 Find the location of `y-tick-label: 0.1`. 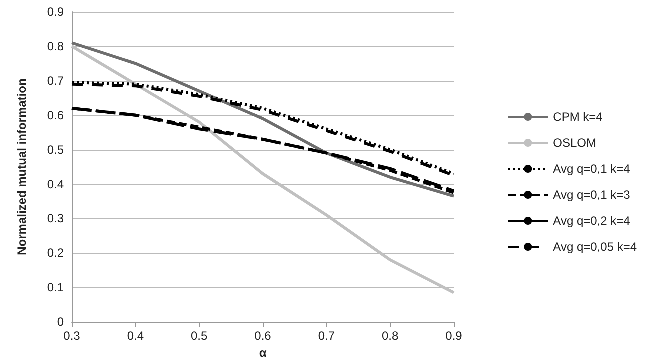

y-tick-label: 0.1 is located at coordinates (55, 287).